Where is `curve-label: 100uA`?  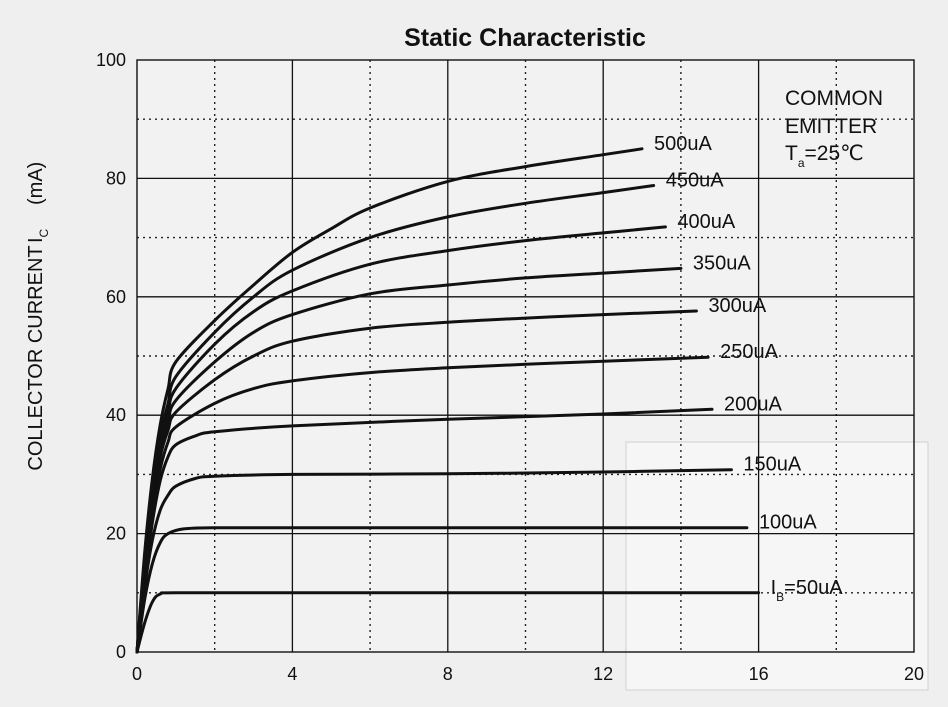 curve-label: 100uA is located at coordinates (788, 523).